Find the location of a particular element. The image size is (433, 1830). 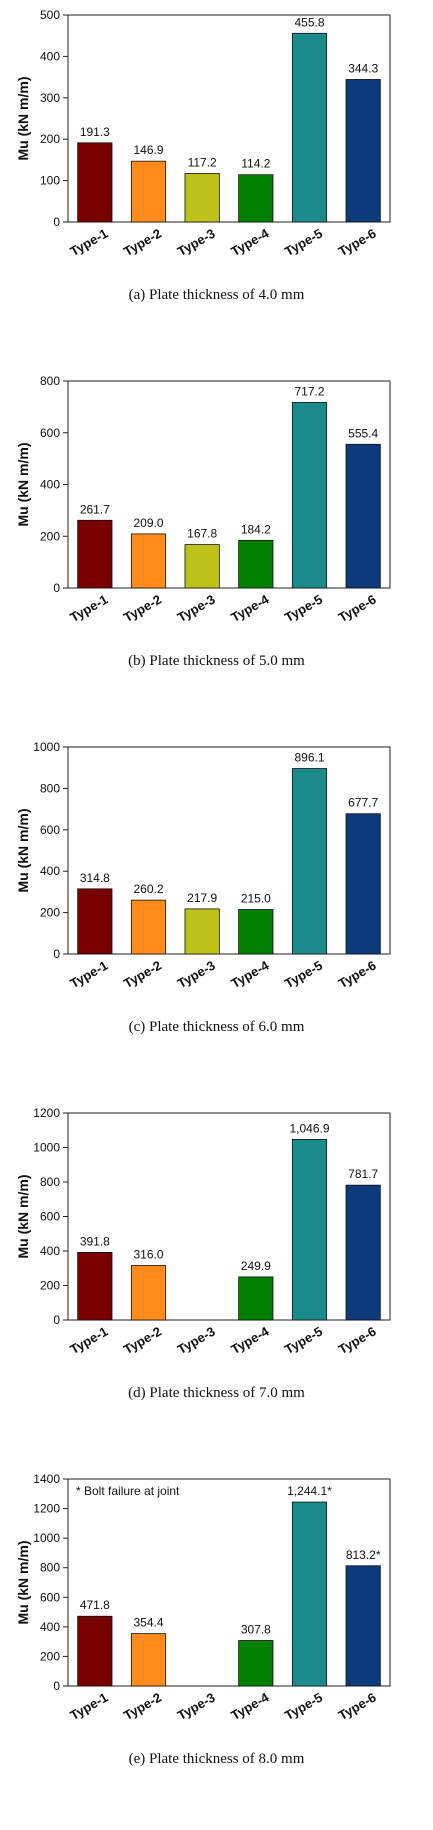

figure-caption: (d) Plate thickness of 7.0 mm is located at coordinates (216, 1393).